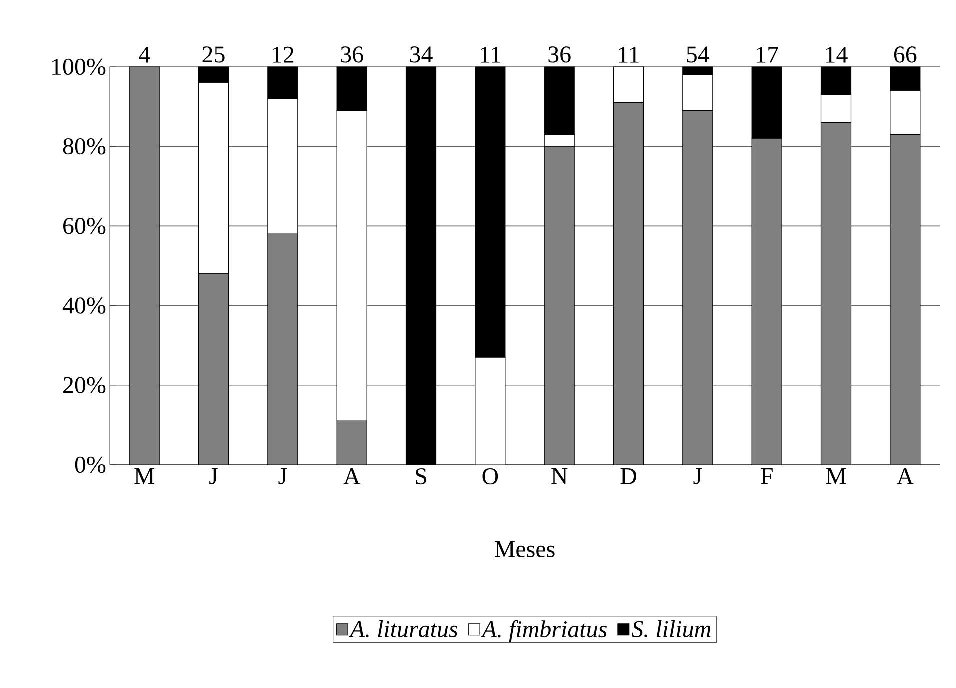 This screenshot has width=956, height=688. What do you see at coordinates (144, 55) in the screenshot?
I see `text: 4` at bounding box center [144, 55].